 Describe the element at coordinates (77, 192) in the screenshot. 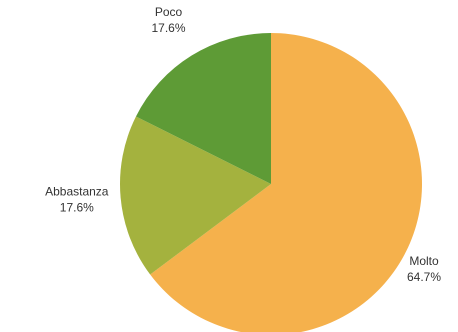

I see `slice-category-label: Abbastanza` at that location.